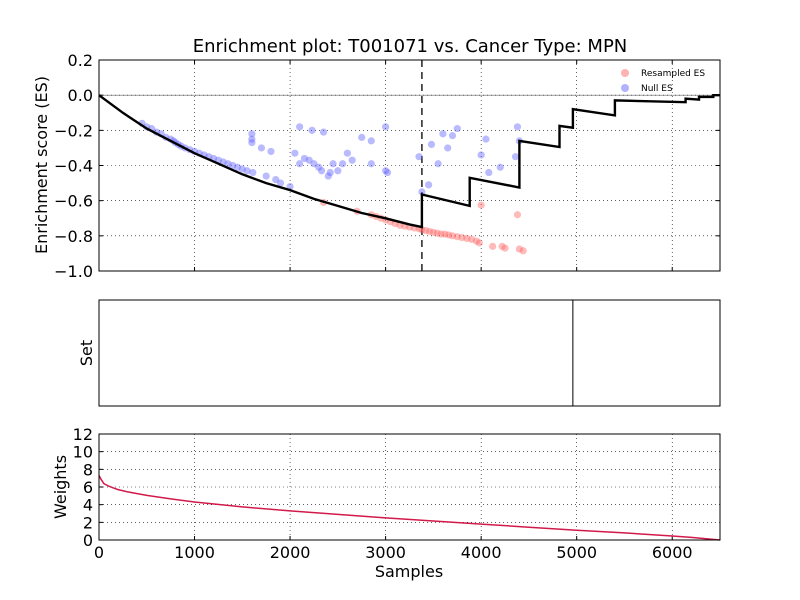 This screenshot has width=800, height=600. Describe the element at coordinates (409, 353) in the screenshot. I see `set-frame` at that location.